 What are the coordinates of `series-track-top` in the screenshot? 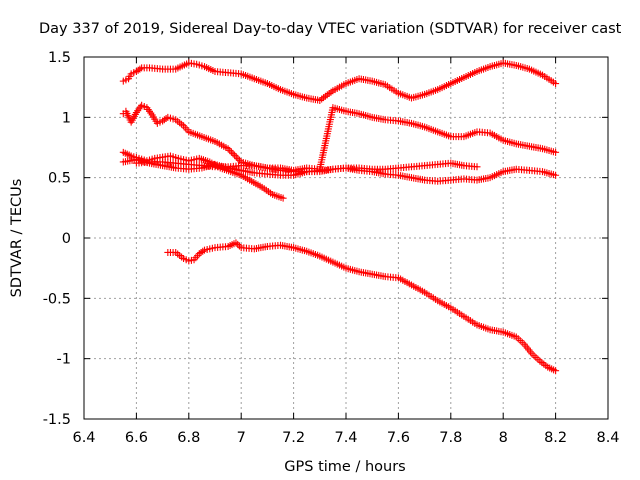 It's located at (339, 81).